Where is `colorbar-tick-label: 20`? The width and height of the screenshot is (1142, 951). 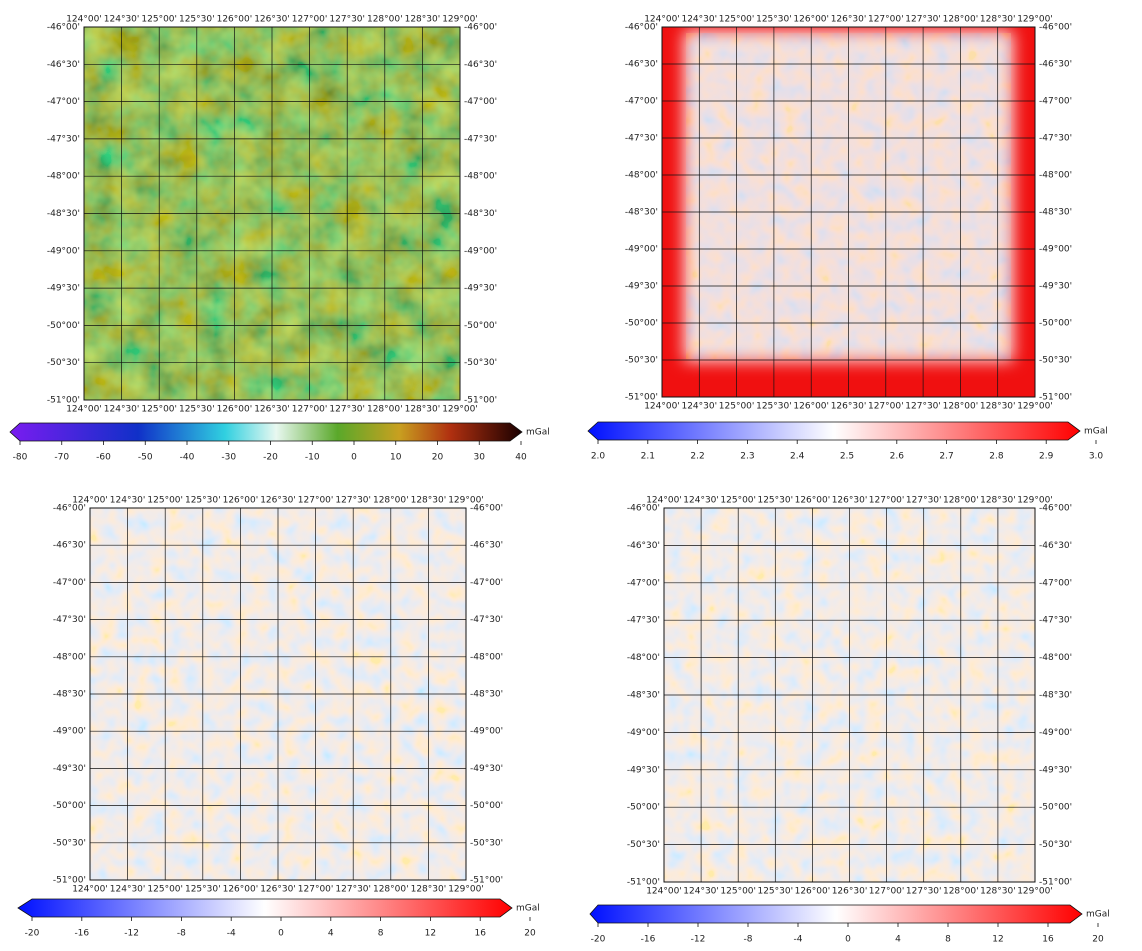 colorbar-tick-label: 20 is located at coordinates (1098, 940).